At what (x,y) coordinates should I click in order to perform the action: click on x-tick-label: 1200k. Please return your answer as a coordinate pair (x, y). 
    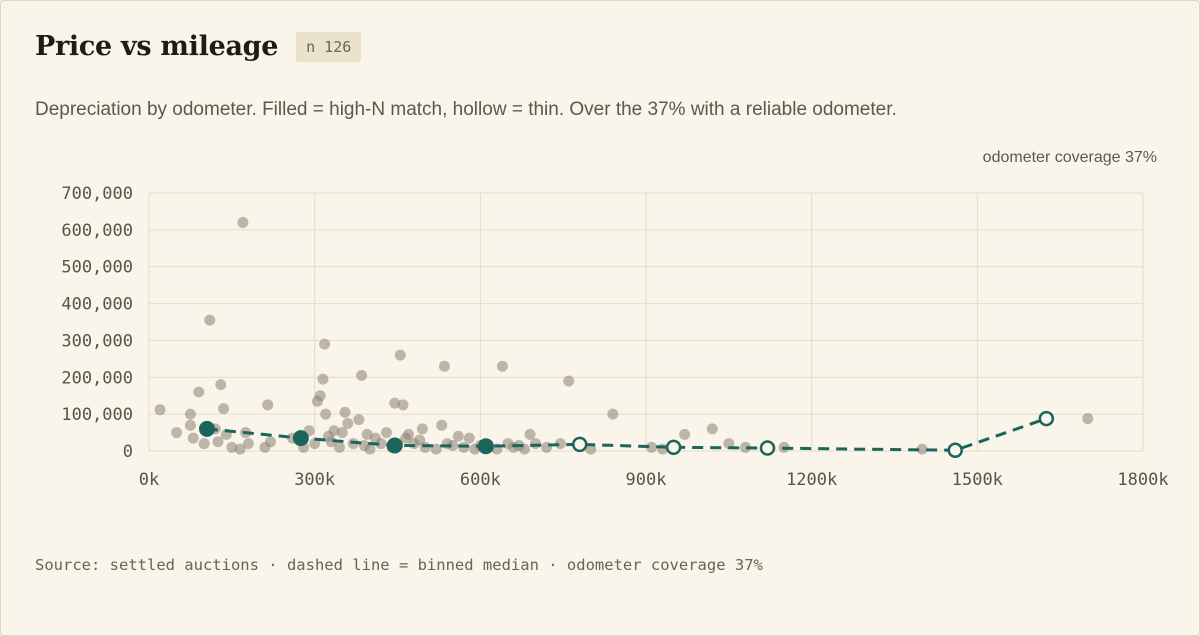
    Looking at the image, I should click on (811, 480).